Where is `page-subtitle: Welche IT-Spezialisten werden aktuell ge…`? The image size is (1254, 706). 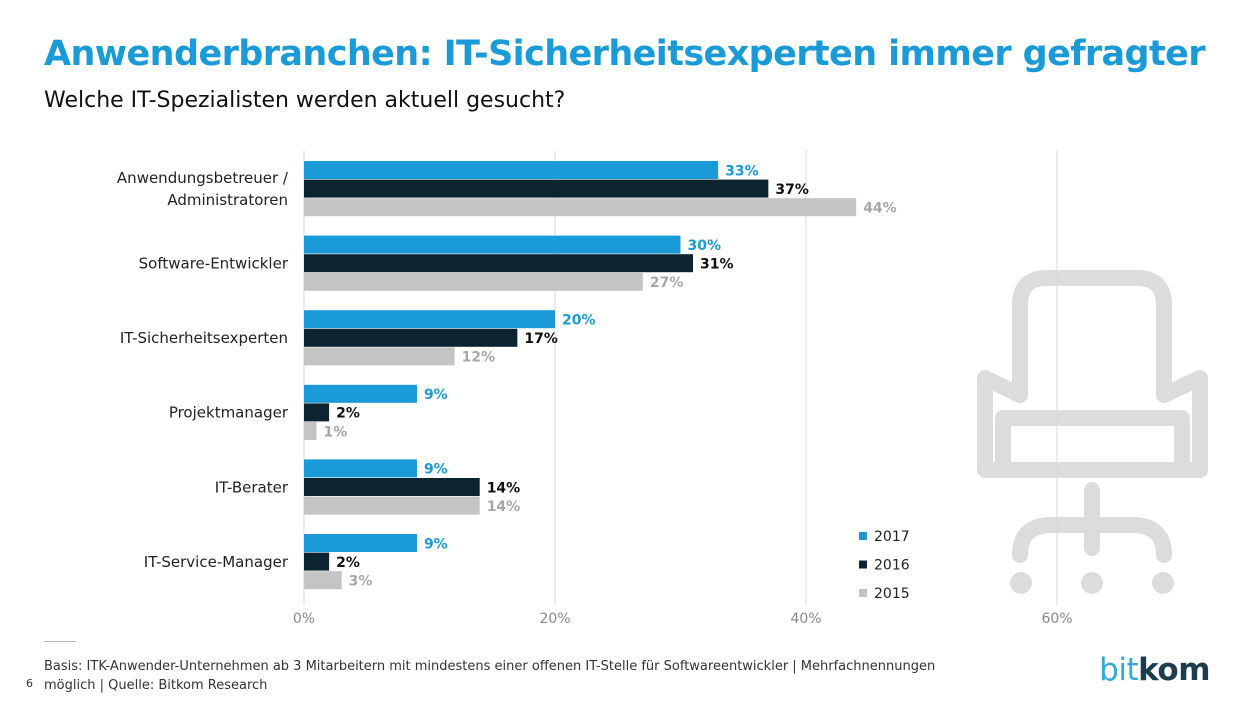 page-subtitle: Welche IT-Spezialisten werden aktuell ge… is located at coordinates (305, 100).